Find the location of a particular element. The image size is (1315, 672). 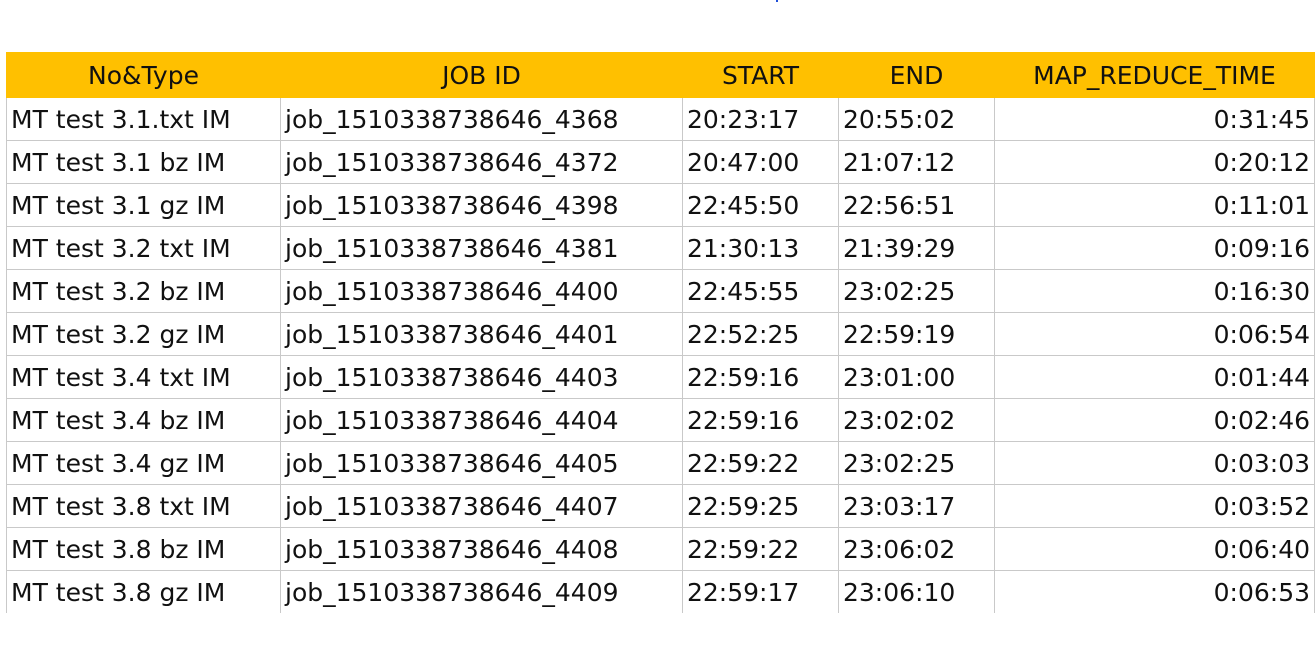

cell-end: 23:06:10 is located at coordinates (916, 591).